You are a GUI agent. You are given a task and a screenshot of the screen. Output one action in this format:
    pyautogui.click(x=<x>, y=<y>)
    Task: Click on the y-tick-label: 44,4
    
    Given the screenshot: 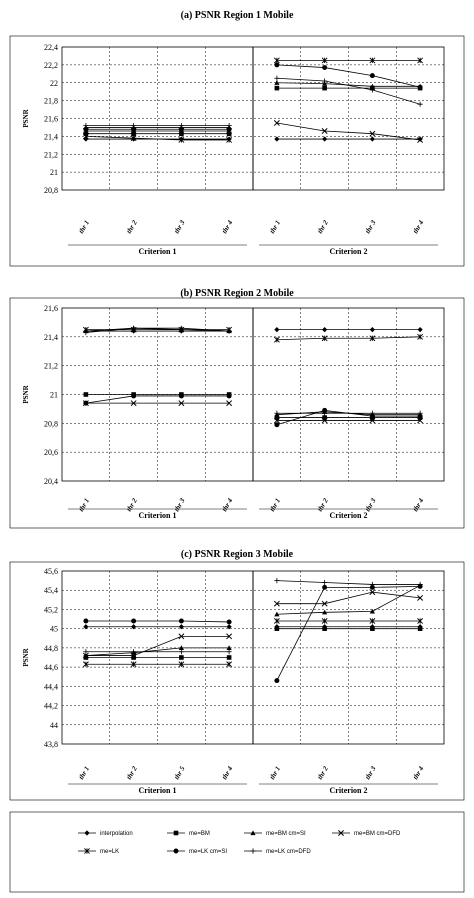 What is the action you would take?
    pyautogui.click(x=51, y=686)
    